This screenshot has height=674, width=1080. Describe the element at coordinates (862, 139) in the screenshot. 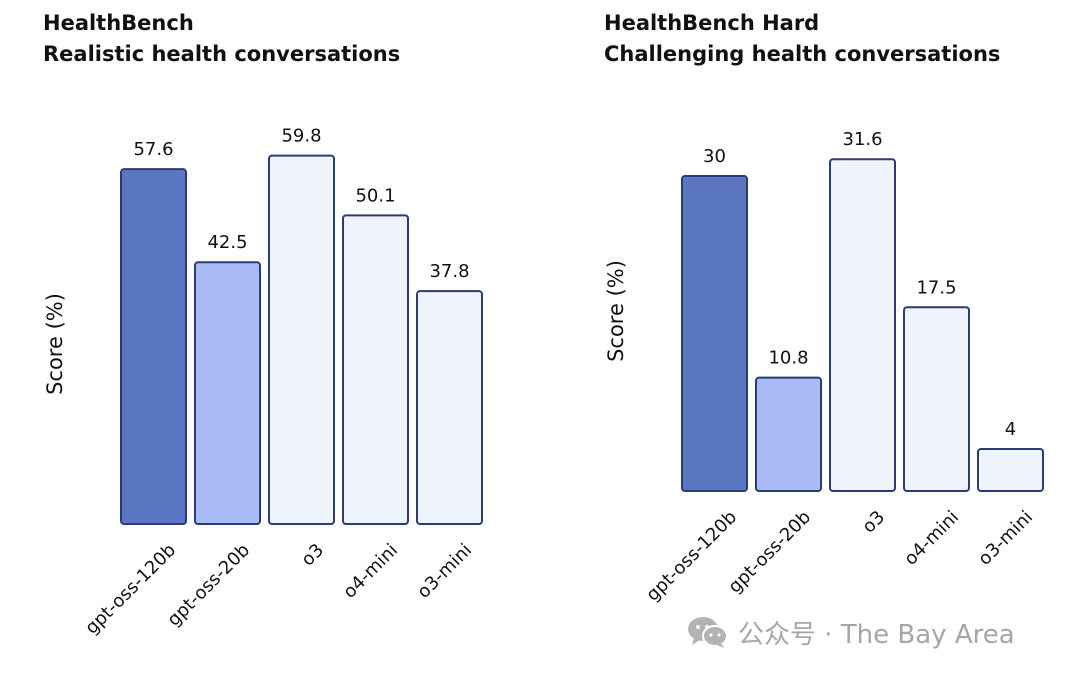

I see `data-label: 31.6` at that location.